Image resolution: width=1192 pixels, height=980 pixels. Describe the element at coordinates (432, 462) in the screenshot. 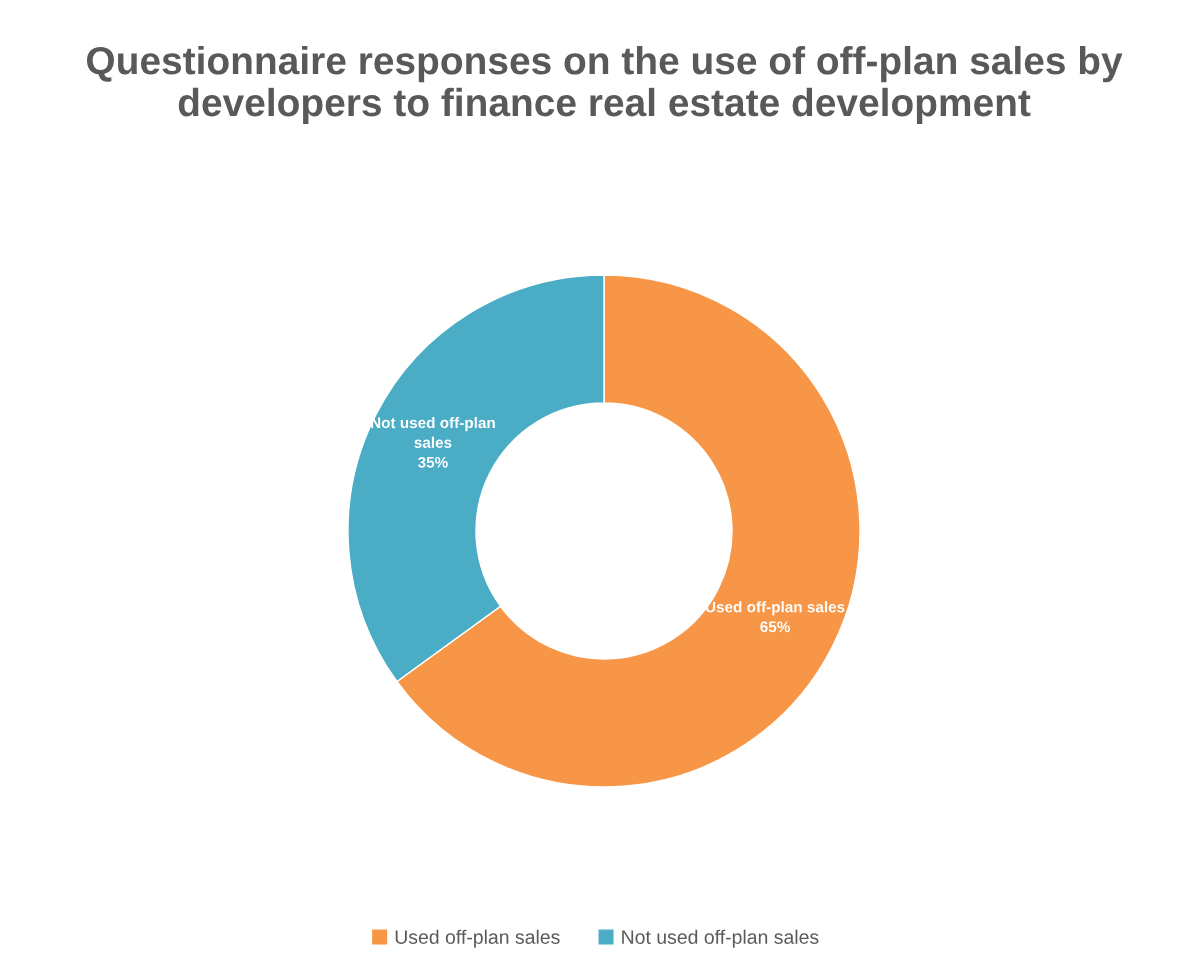

I see `data-label: 35%` at that location.